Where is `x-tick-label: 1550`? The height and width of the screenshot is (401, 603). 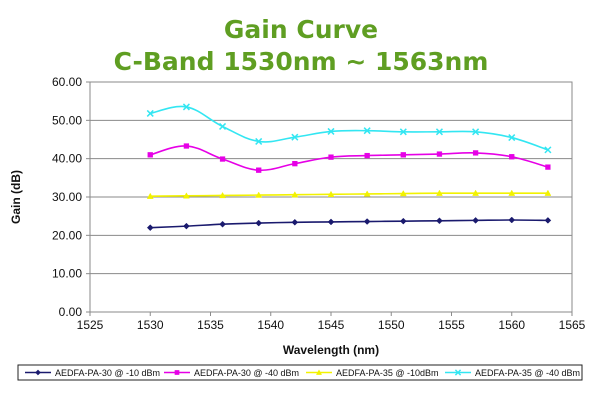 x-tick-label: 1550 is located at coordinates (391, 325).